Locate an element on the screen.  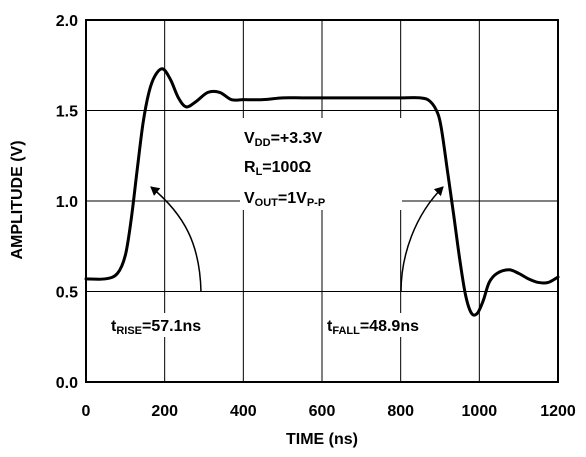
y-tick-labels: 0.0 0.5 1.0 1.5 2.0 is located at coordinates (67, 202).